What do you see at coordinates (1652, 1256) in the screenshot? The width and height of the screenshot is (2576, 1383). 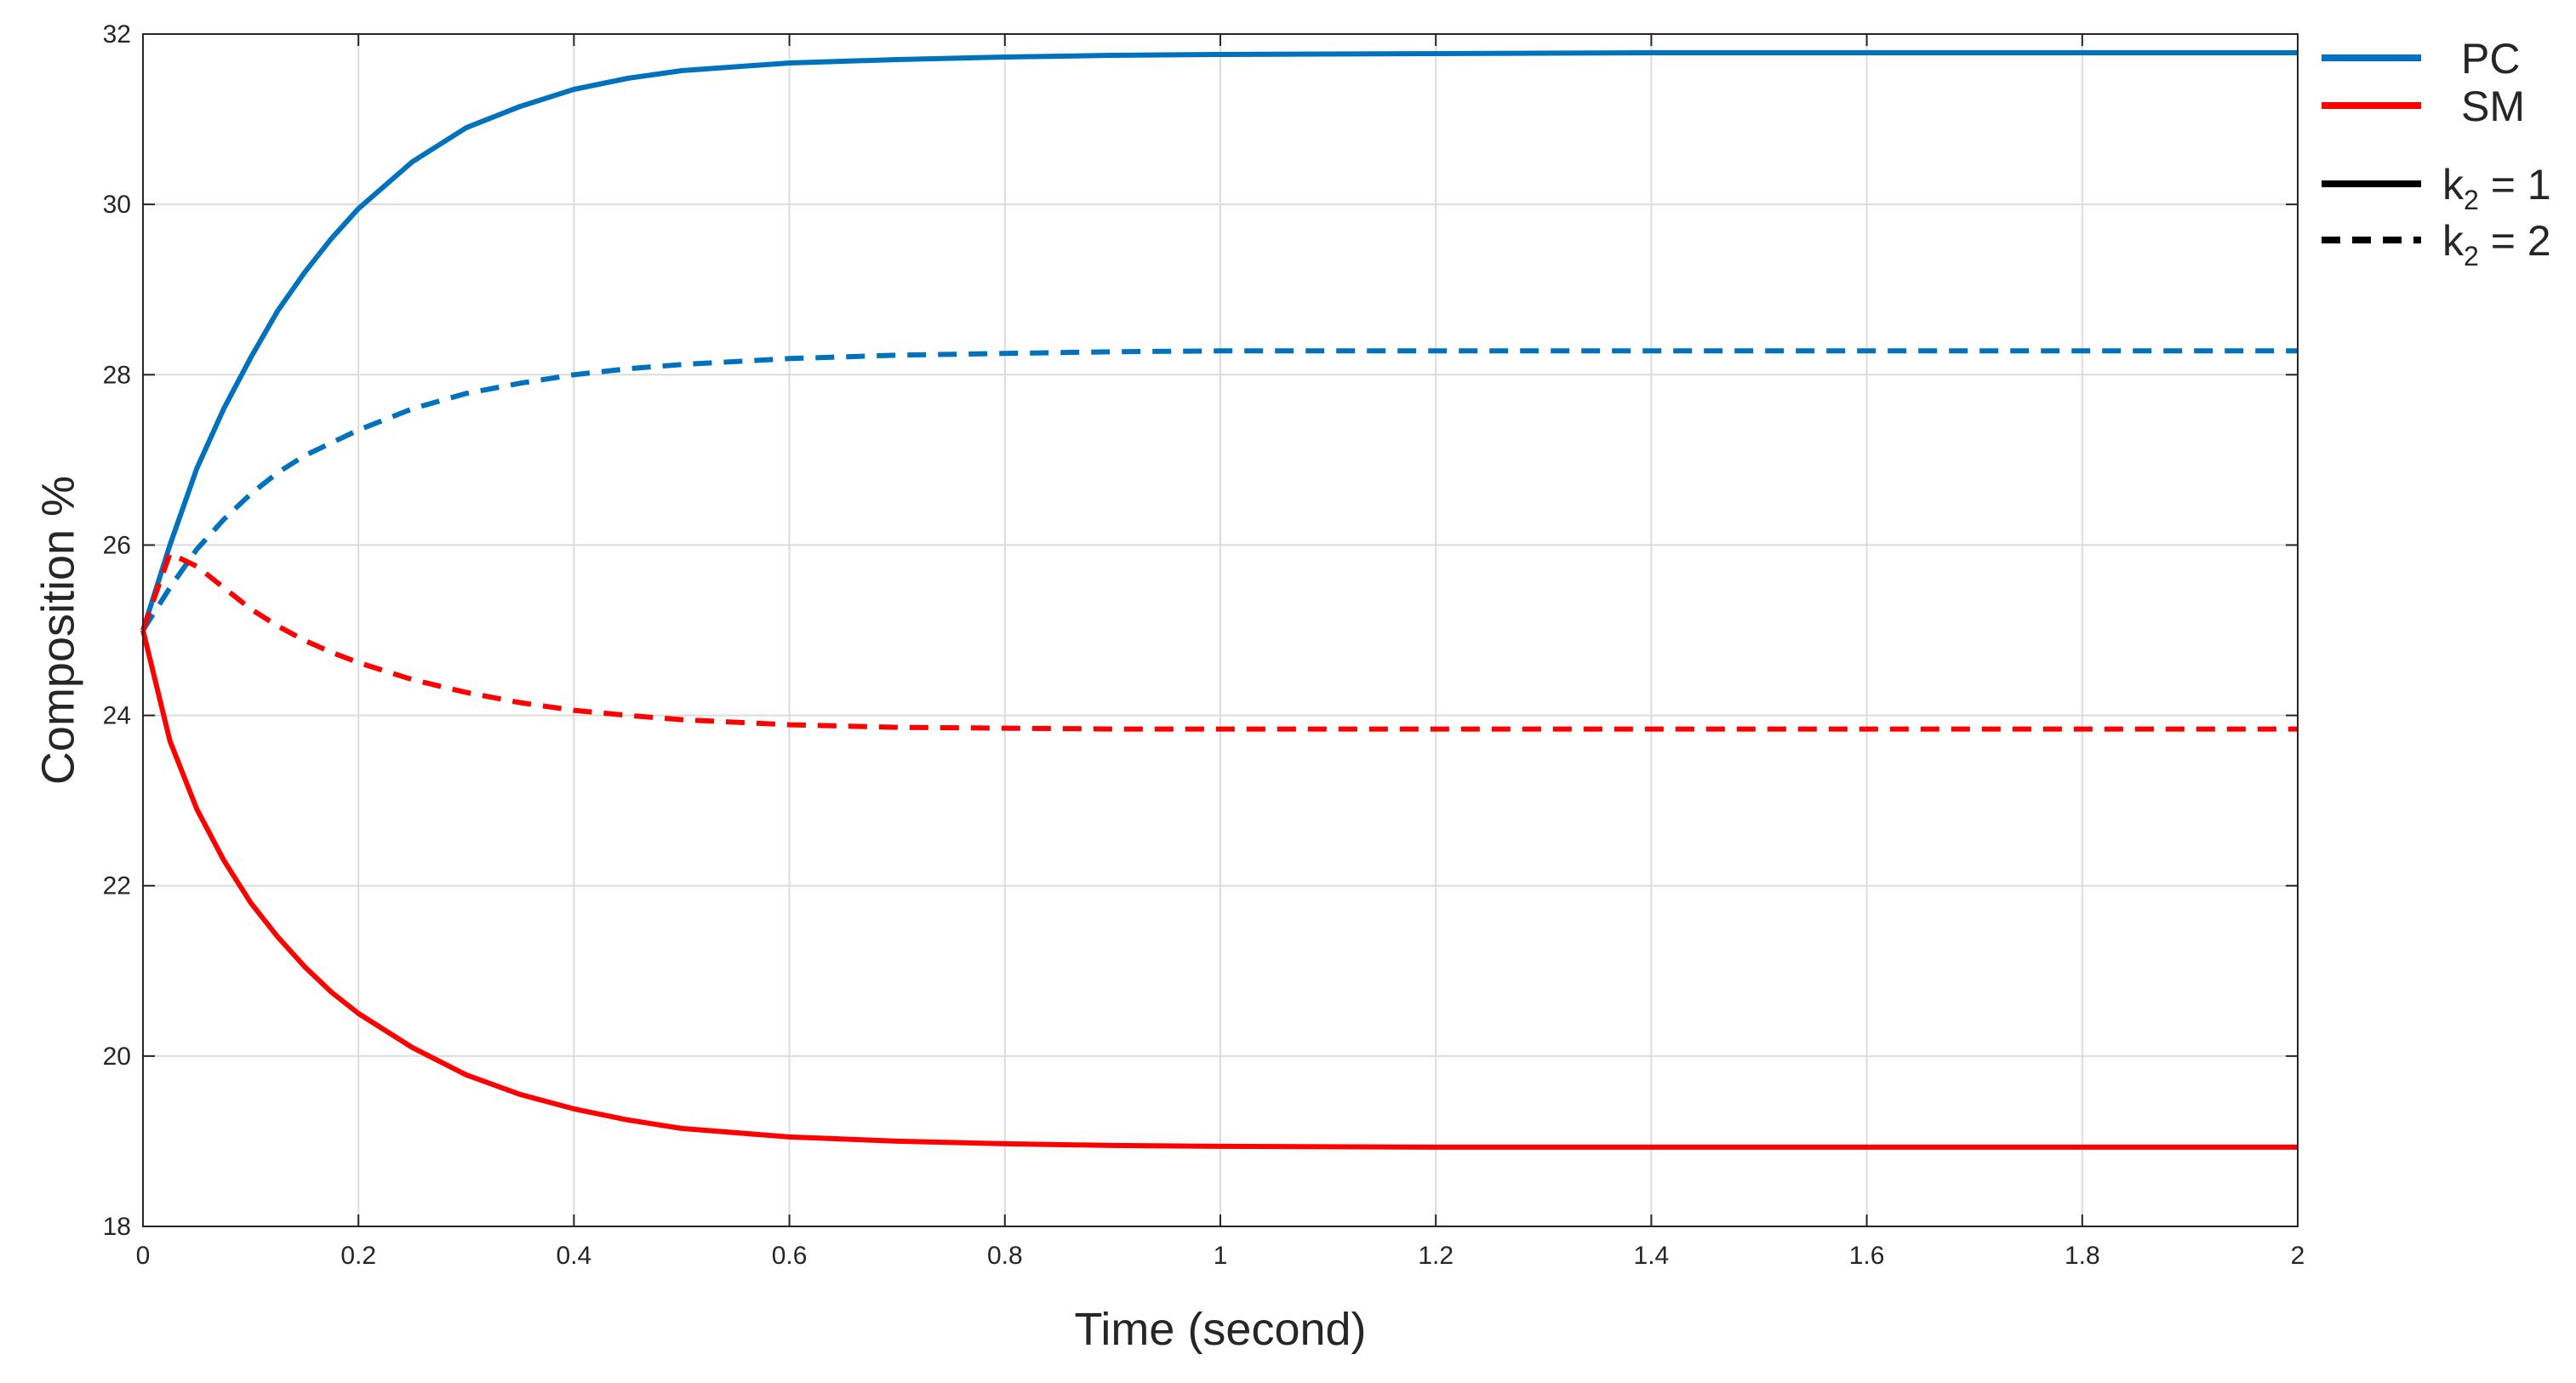 I see `x-tick-label: 1.4` at bounding box center [1652, 1256].